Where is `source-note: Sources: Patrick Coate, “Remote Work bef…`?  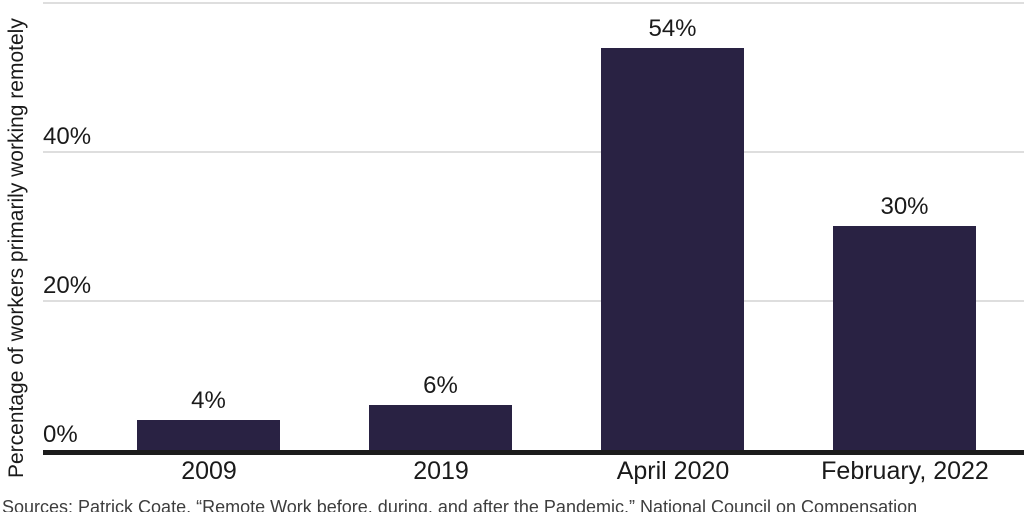
source-note: Sources: Patrick Coate, “Remote Work bef… is located at coordinates (460, 504).